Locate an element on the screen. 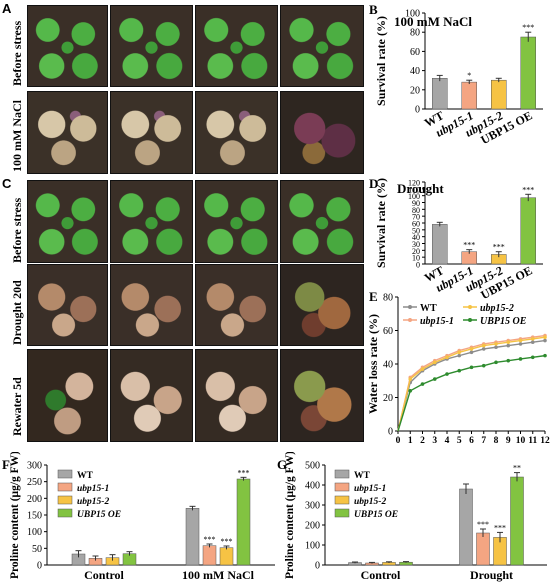  x-tick-label: 6 is located at coordinates (471, 441).